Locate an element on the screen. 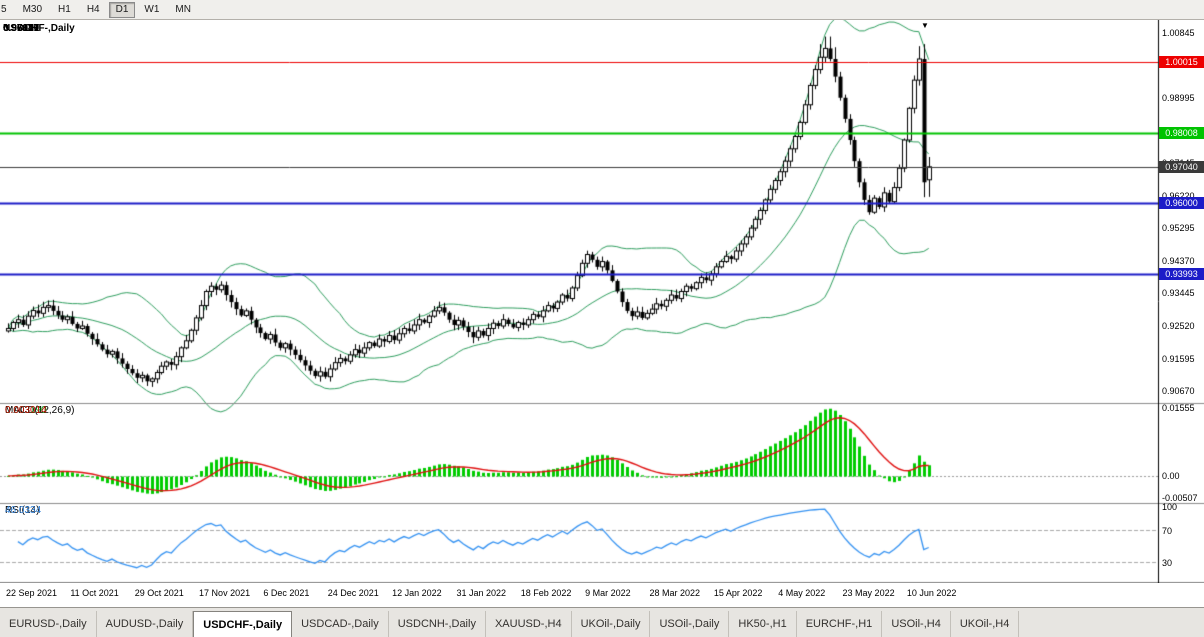 This screenshot has height=637, width=1204. tab-label: HK50-,H1 is located at coordinates (762, 624).